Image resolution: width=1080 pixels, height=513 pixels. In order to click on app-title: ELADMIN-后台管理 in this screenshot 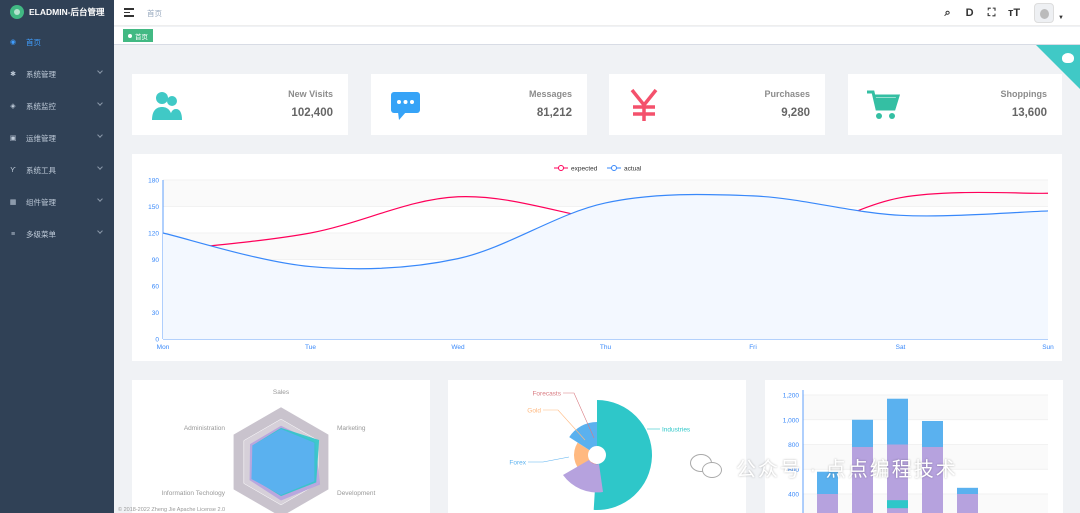, I will do `click(67, 12)`.